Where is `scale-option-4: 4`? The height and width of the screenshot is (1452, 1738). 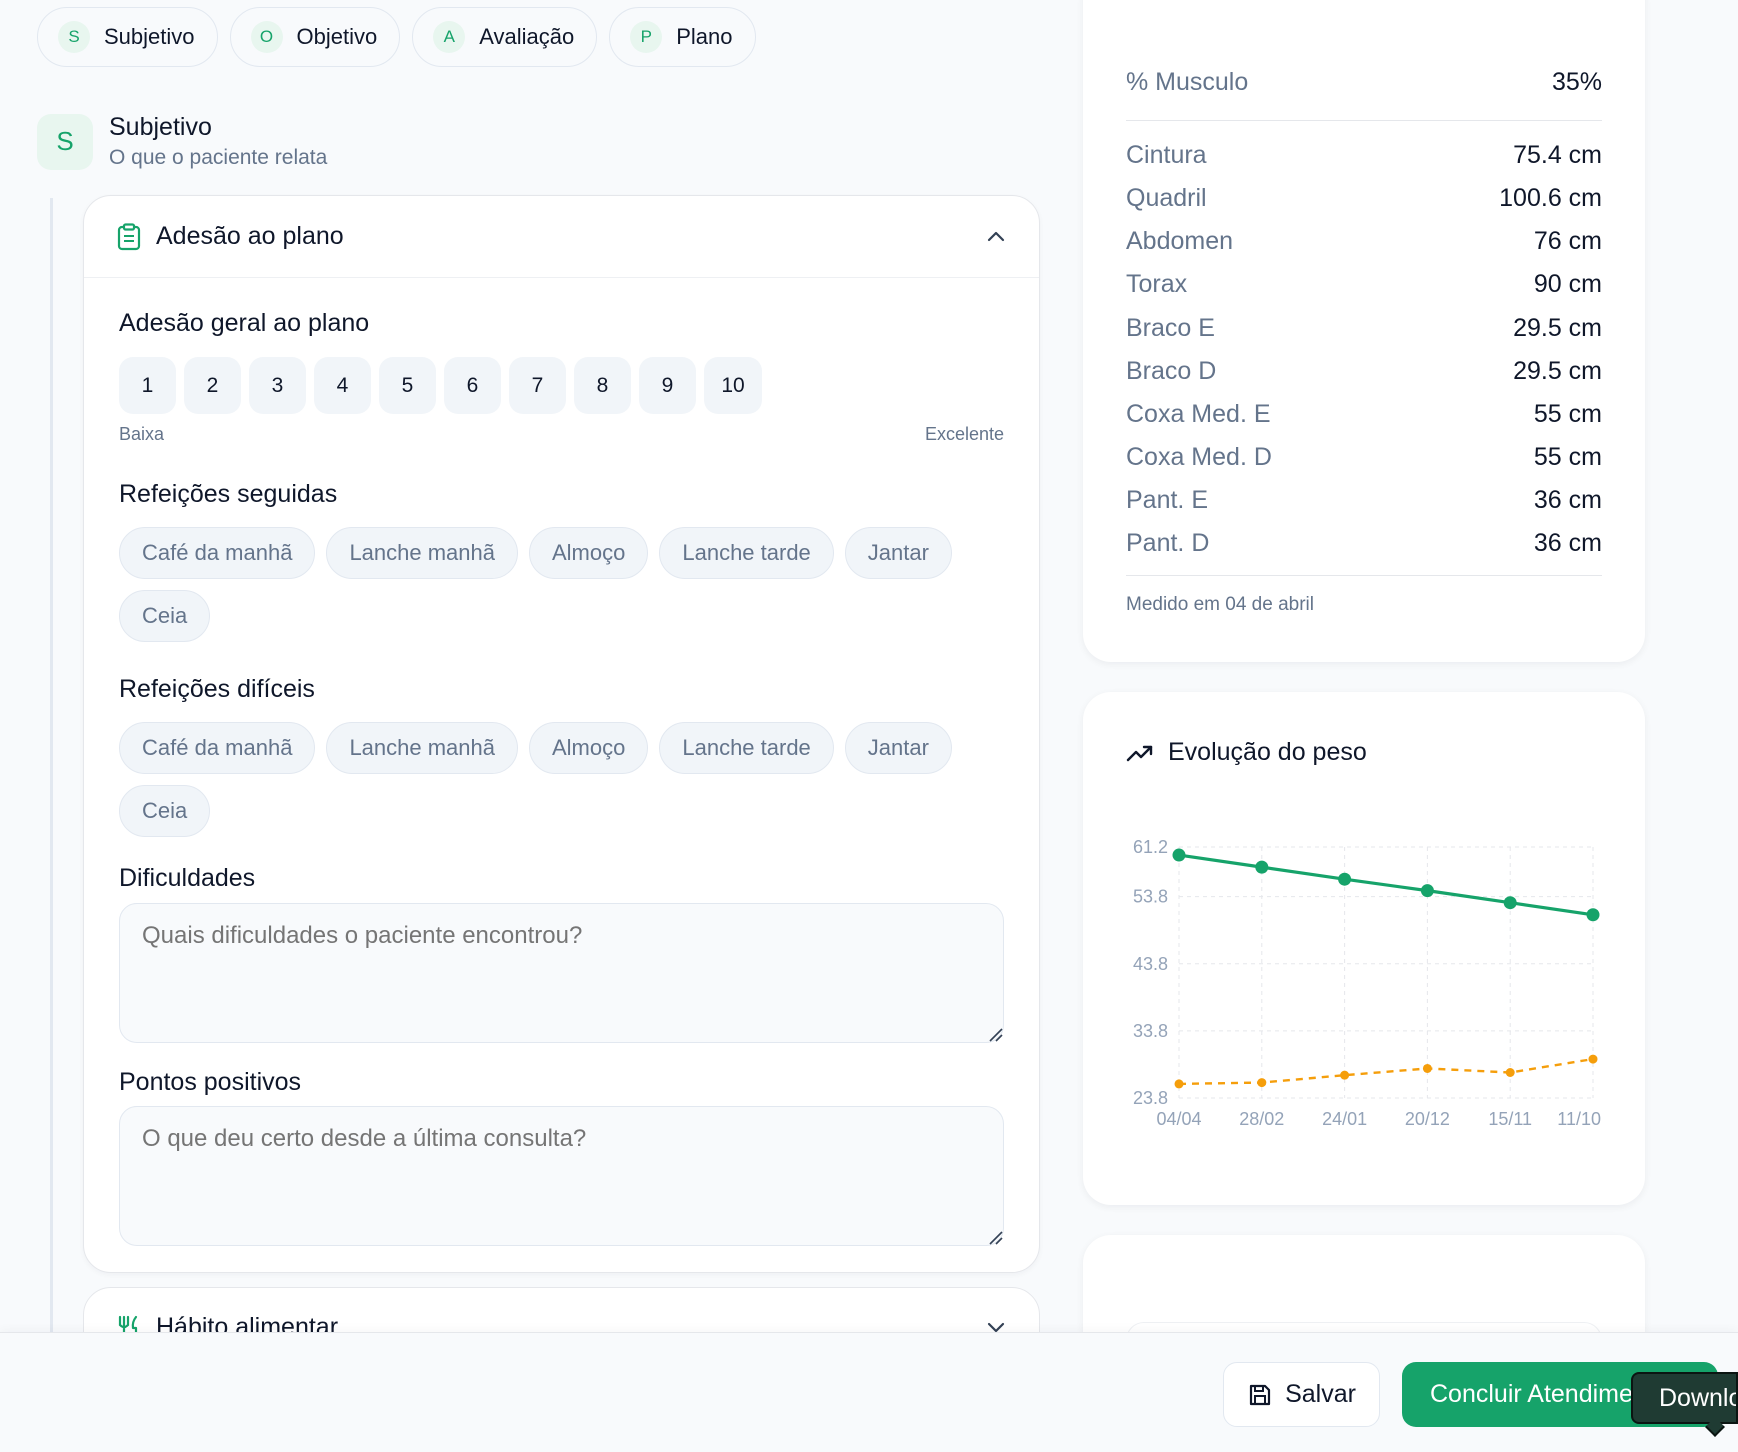 scale-option-4: 4 is located at coordinates (342, 385).